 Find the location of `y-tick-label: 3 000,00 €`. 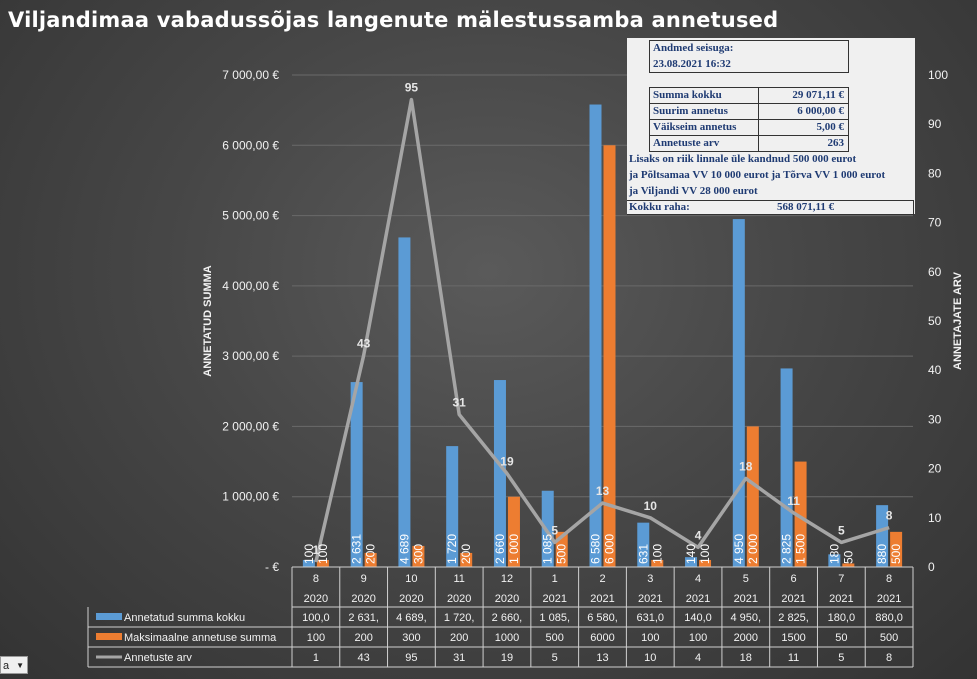

y-tick-label: 3 000,00 € is located at coordinates (250, 356).